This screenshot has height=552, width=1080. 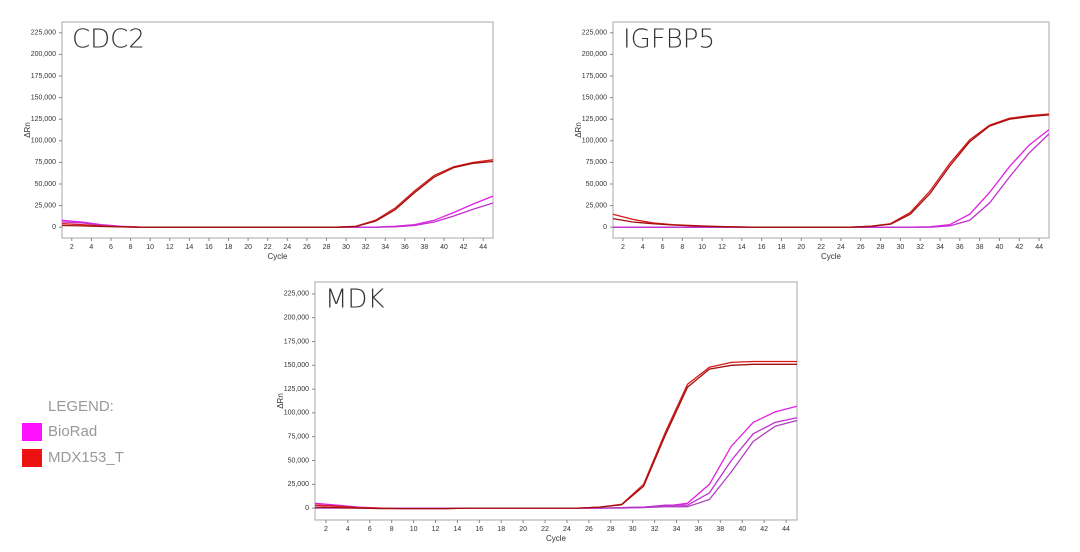 I want to click on chart-title: IGFBP5, so click(x=669, y=40).